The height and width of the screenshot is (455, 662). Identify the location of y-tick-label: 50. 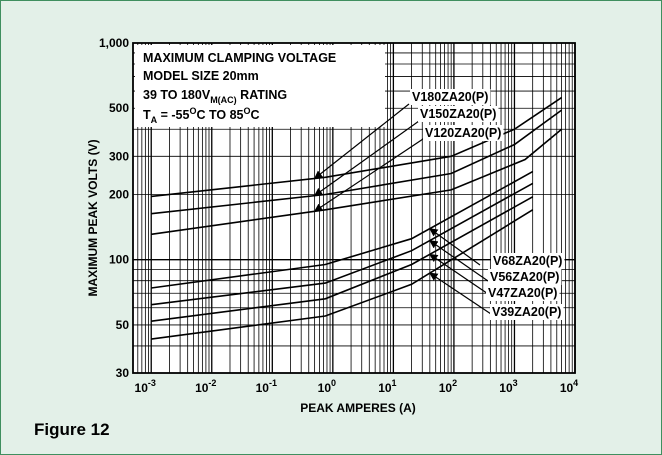
(123, 325).